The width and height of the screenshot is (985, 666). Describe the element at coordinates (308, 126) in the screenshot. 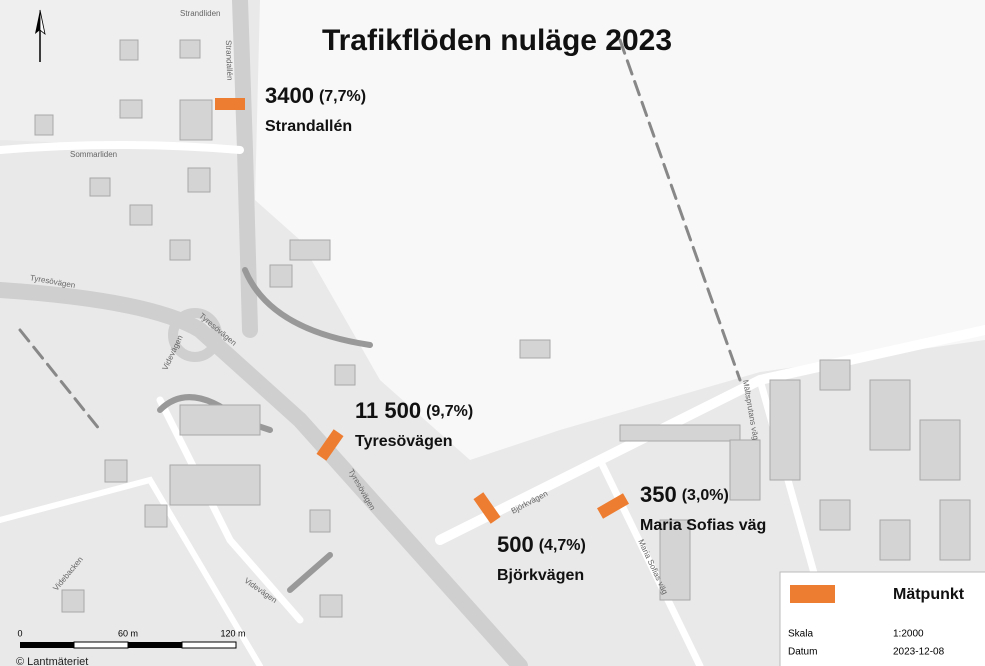

I see `point-street: Strandallén` at that location.